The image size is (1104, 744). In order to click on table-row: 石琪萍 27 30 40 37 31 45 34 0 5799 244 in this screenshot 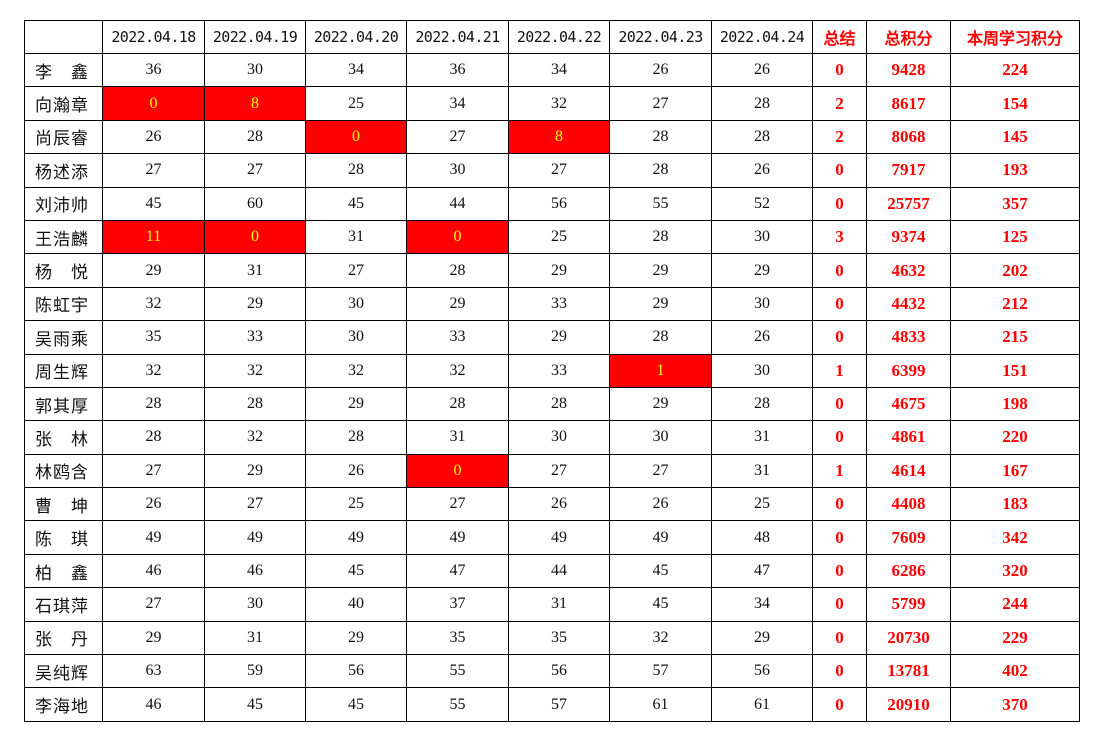, I will do `click(552, 604)`.